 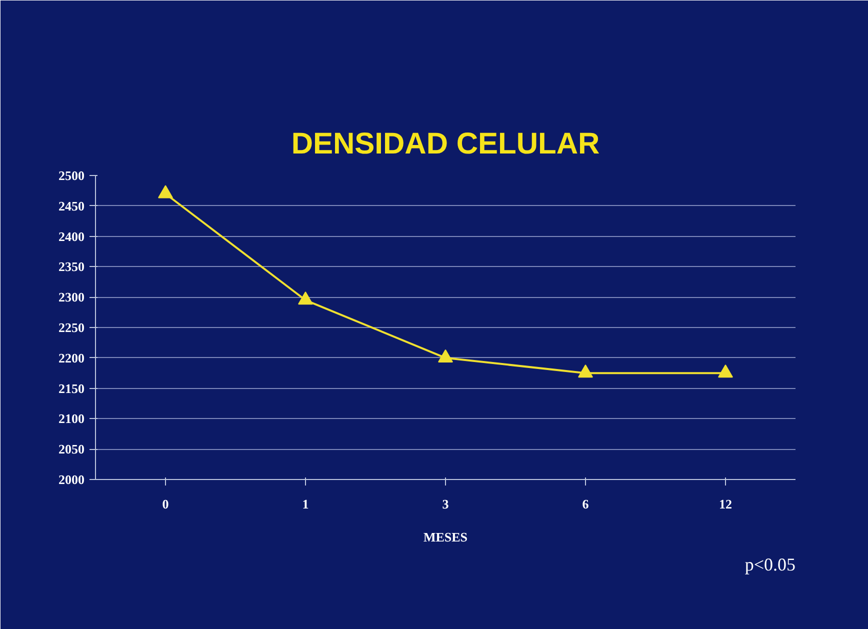 What do you see at coordinates (165, 504) in the screenshot?
I see `x-tick-label: 0` at bounding box center [165, 504].